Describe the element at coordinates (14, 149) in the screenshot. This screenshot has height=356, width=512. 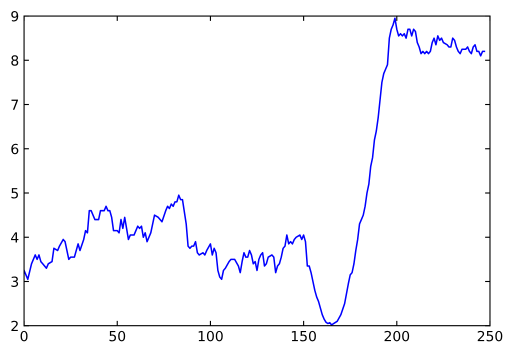
I see `y-tick-label: 6` at that location.